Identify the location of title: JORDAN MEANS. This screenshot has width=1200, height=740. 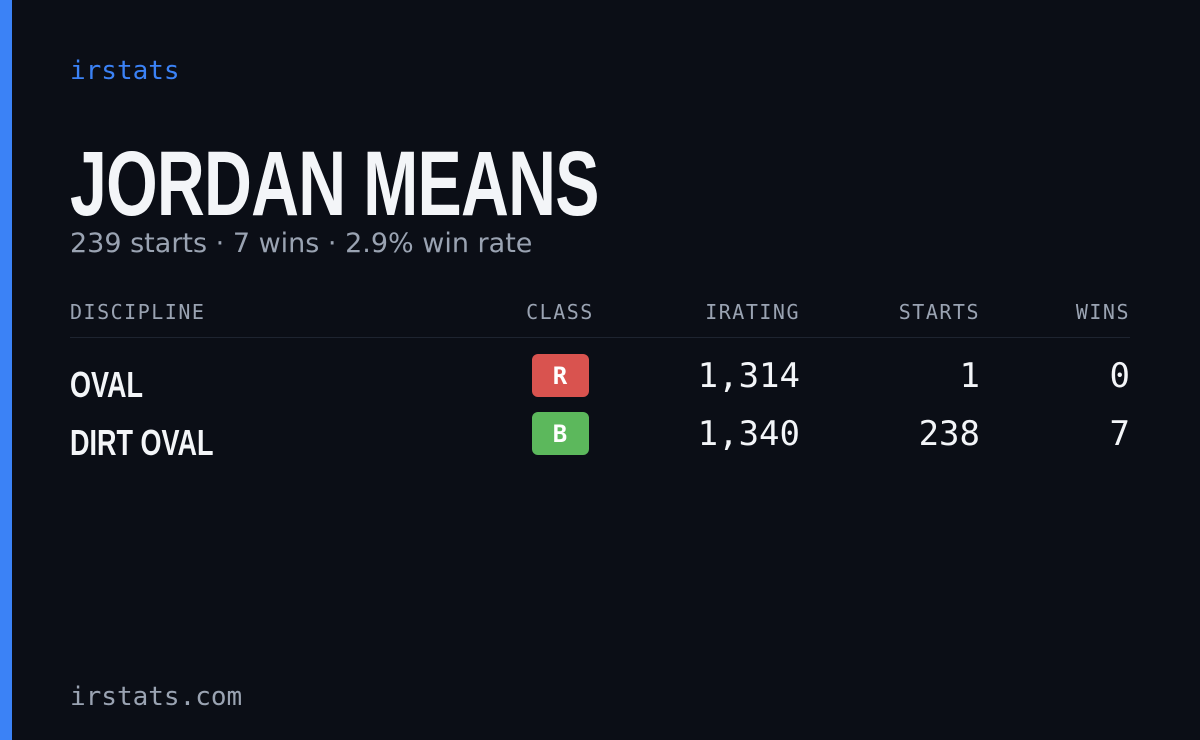
(334, 184).